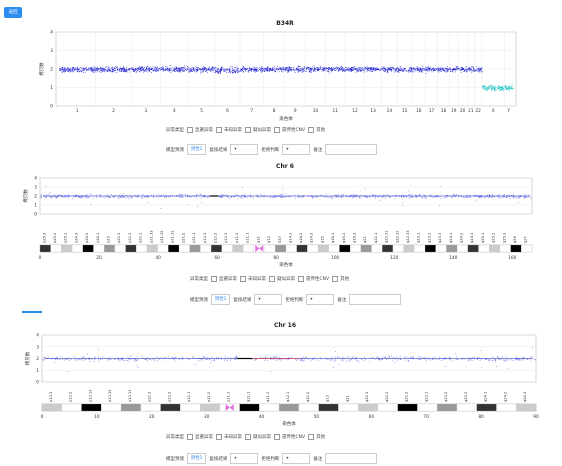 Image resolution: width=562 pixels, height=466 pixels. I want to click on chrom-tick-label: Y, so click(509, 111).